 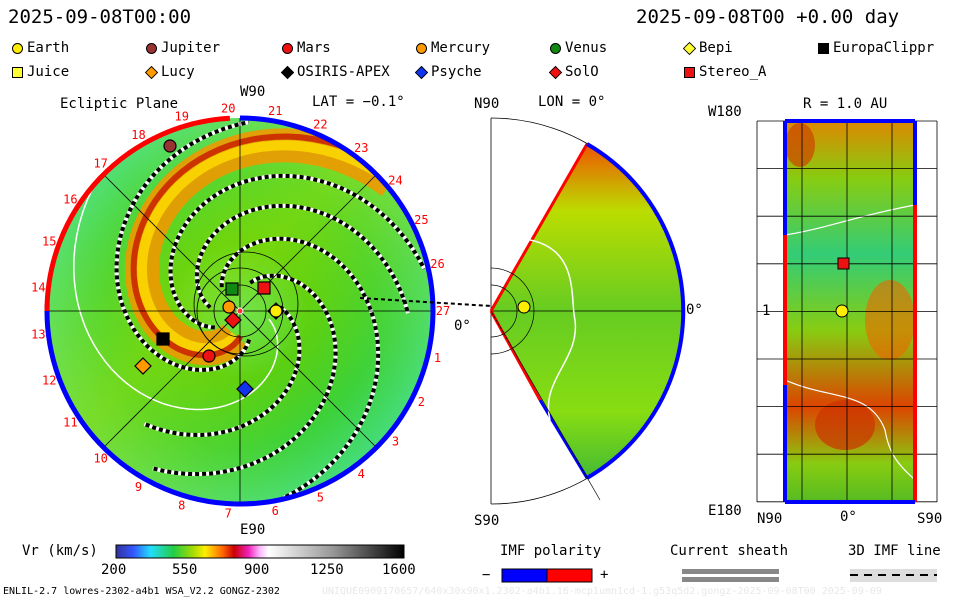 What do you see at coordinates (845, 104) in the screenshot?
I see `sphere-title: R = 1.0 AU` at bounding box center [845, 104].